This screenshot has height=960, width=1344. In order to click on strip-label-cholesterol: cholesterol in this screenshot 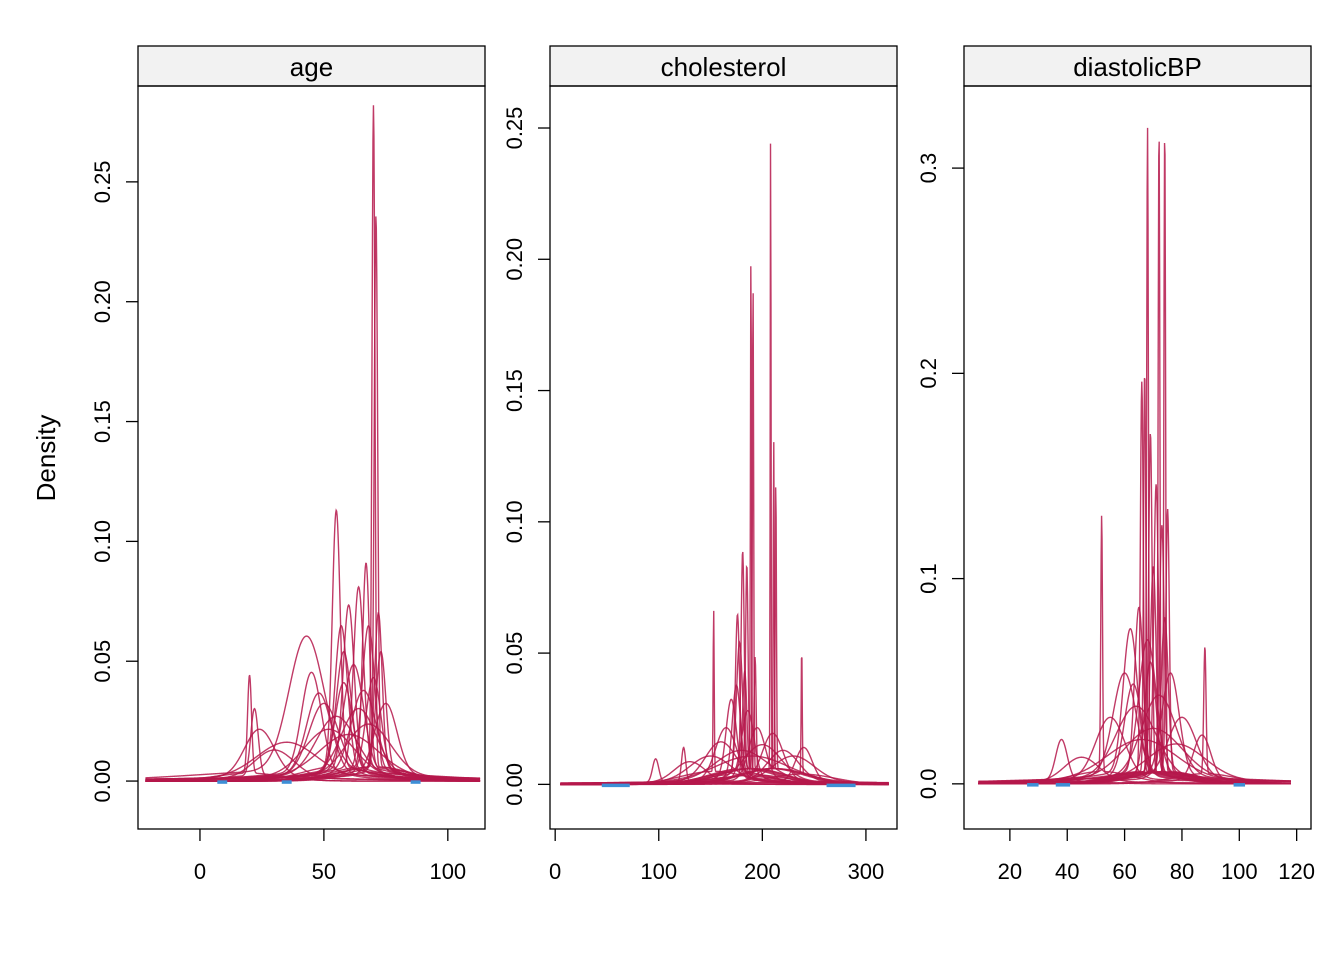, I will do `click(724, 67)`.